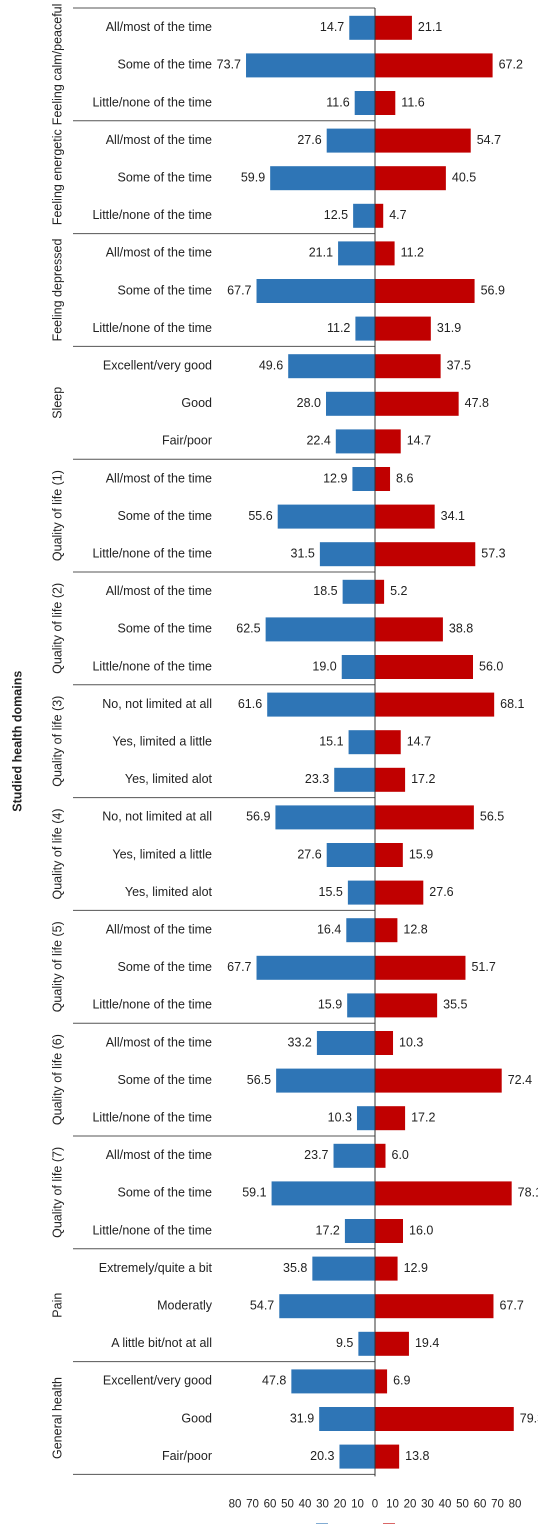 The image size is (538, 1524). Describe the element at coordinates (331, 741) in the screenshot. I see `data-label-baseline: 15.1` at that location.